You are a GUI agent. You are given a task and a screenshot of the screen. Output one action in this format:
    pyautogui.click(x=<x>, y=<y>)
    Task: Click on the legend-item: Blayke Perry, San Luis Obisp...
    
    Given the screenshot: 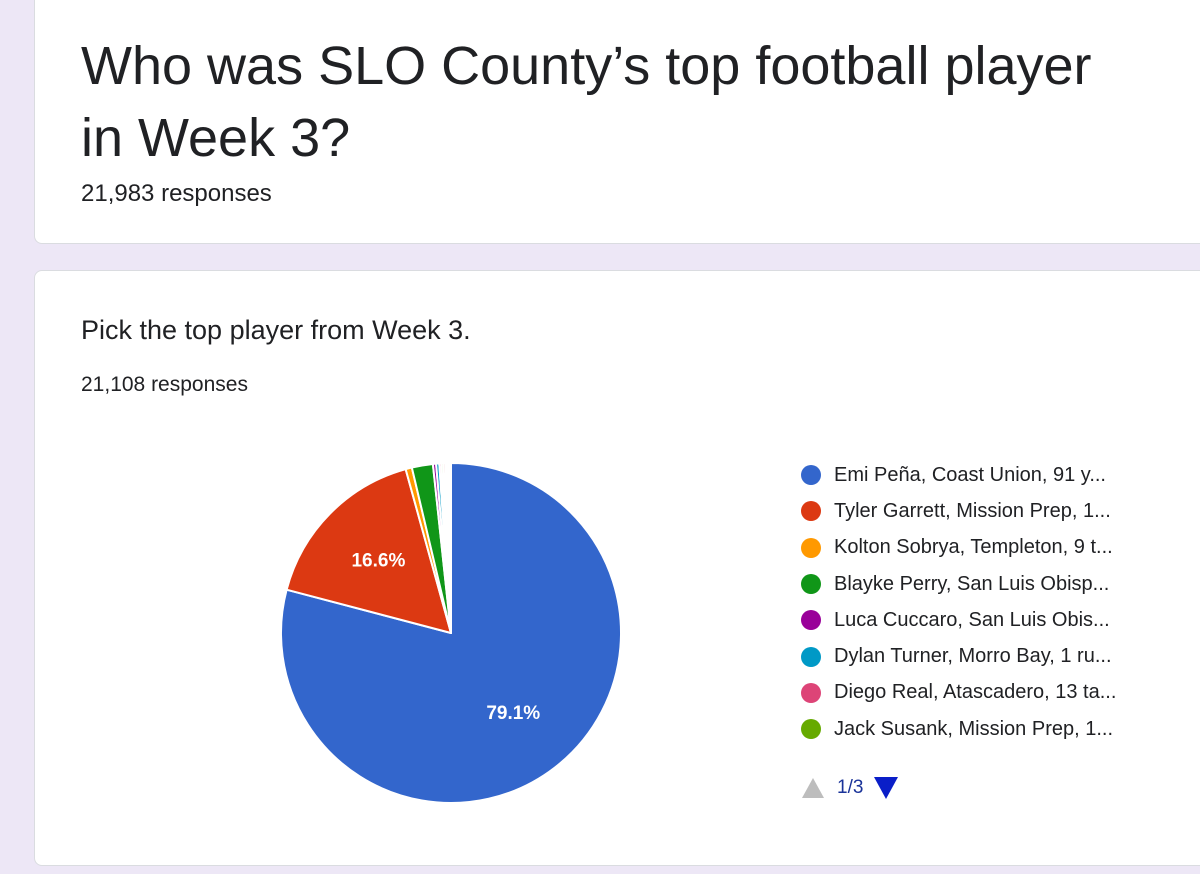 What is the action you would take?
    pyautogui.click(x=991, y=584)
    